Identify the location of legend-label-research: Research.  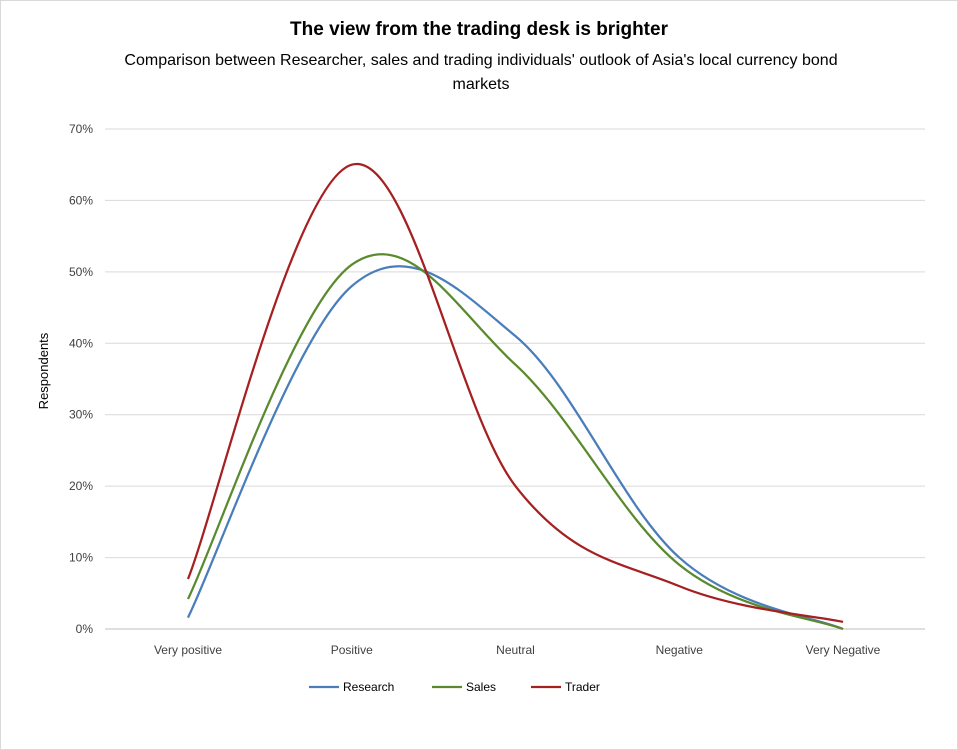
(368, 687).